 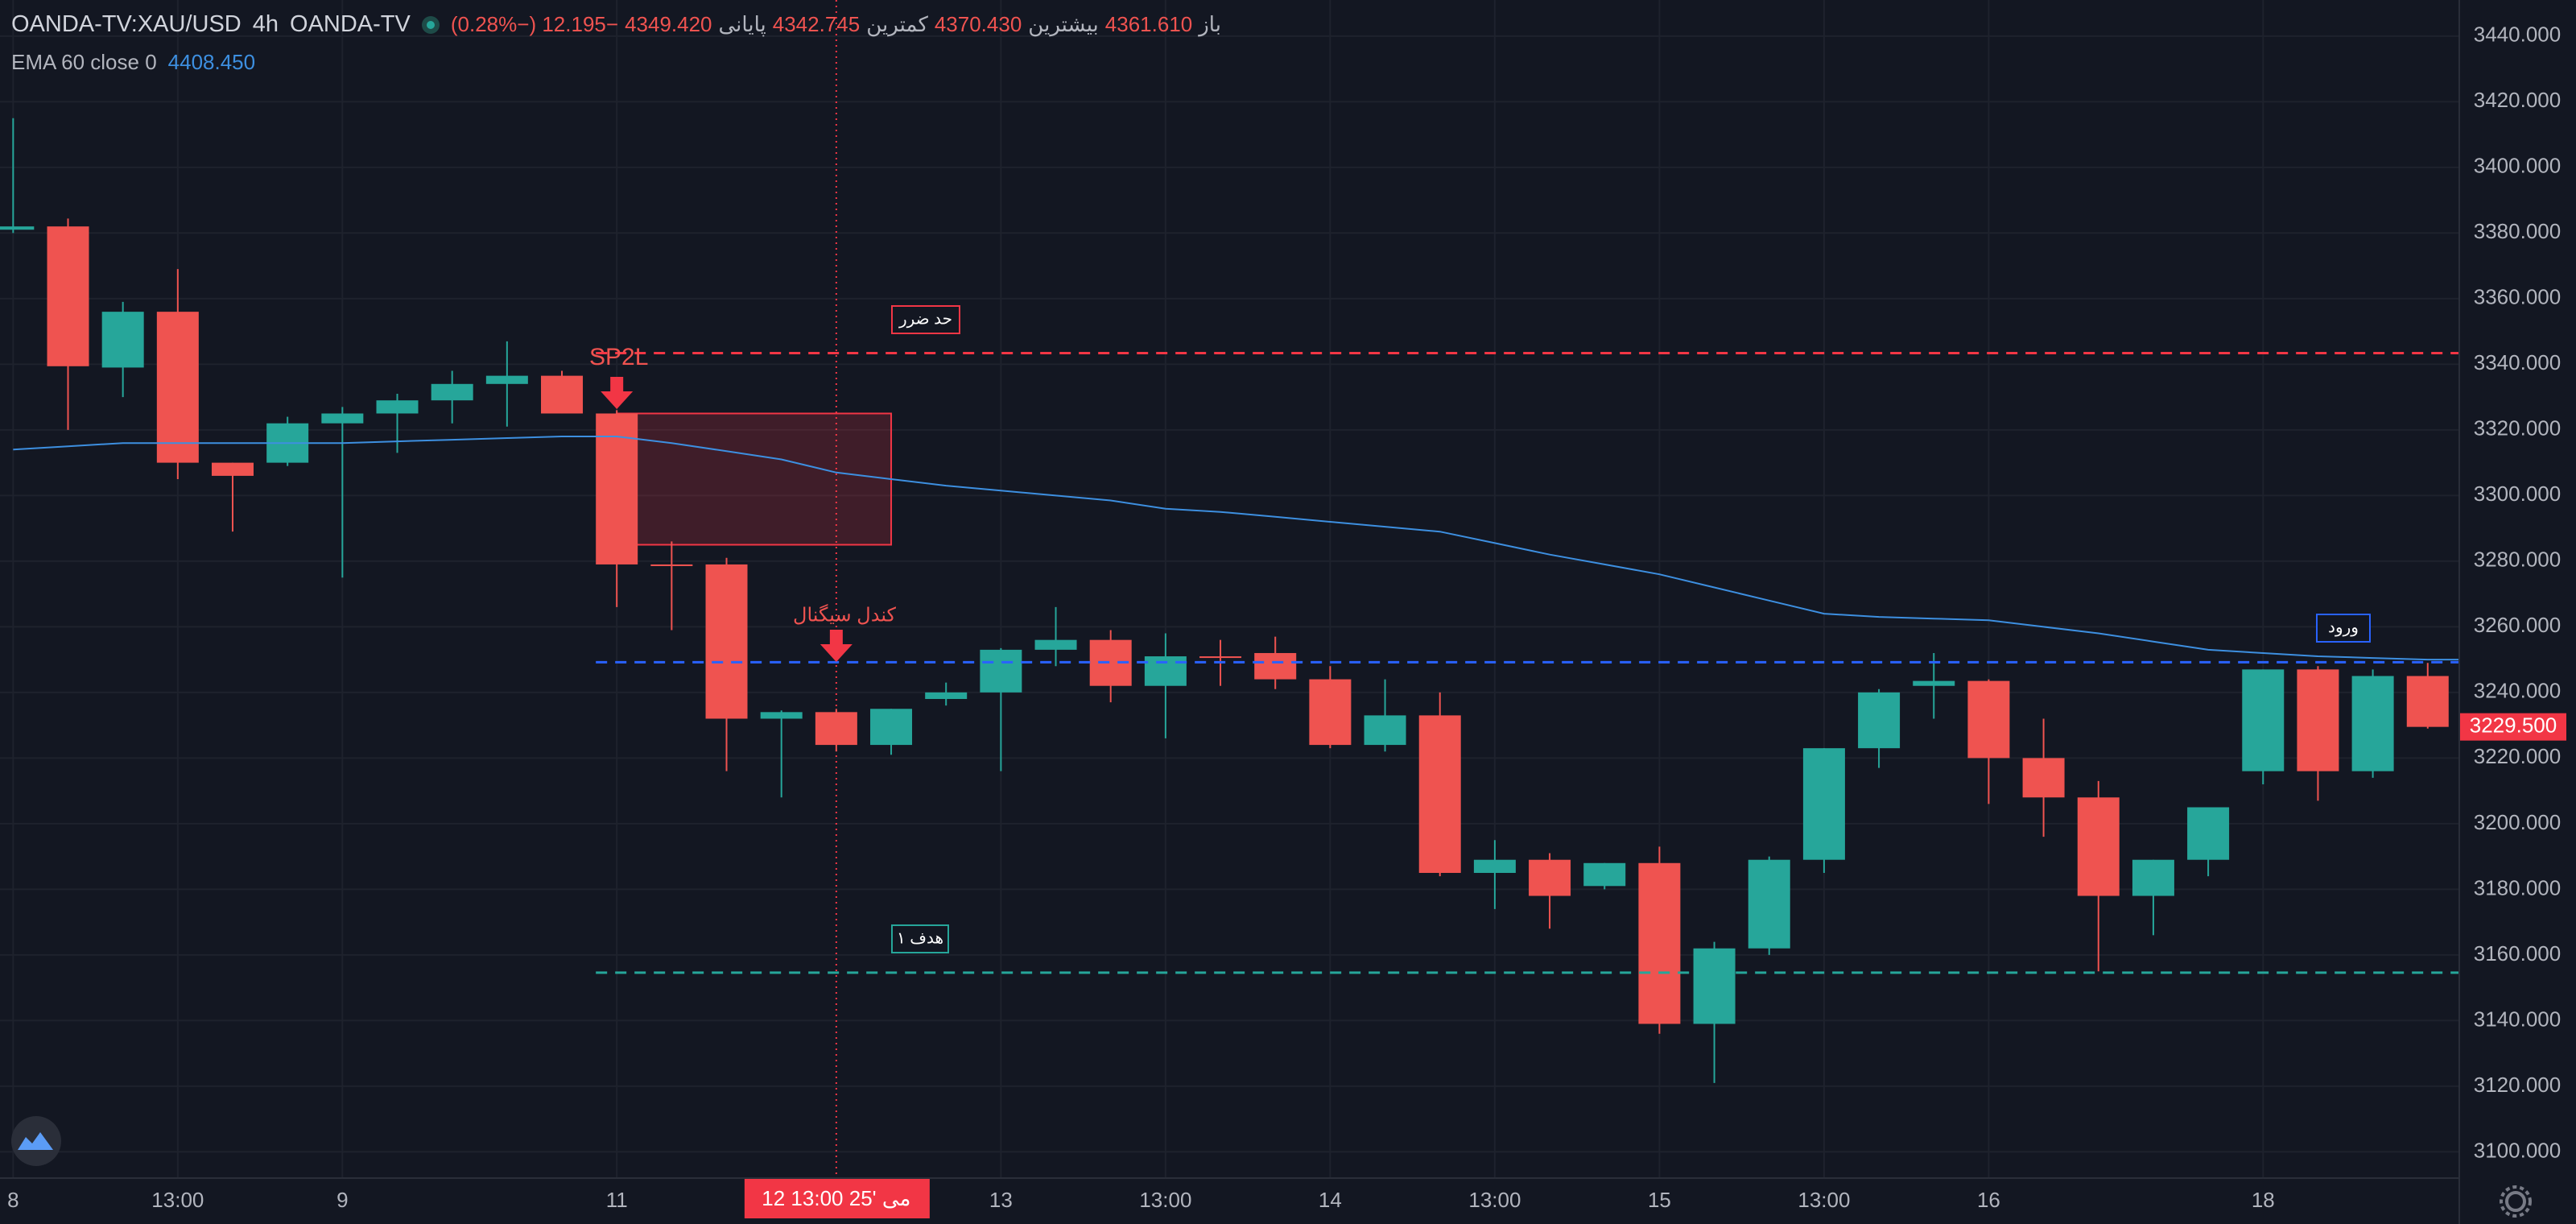 I want to click on y-tick-label: 3300.000, so click(x=2517, y=494).